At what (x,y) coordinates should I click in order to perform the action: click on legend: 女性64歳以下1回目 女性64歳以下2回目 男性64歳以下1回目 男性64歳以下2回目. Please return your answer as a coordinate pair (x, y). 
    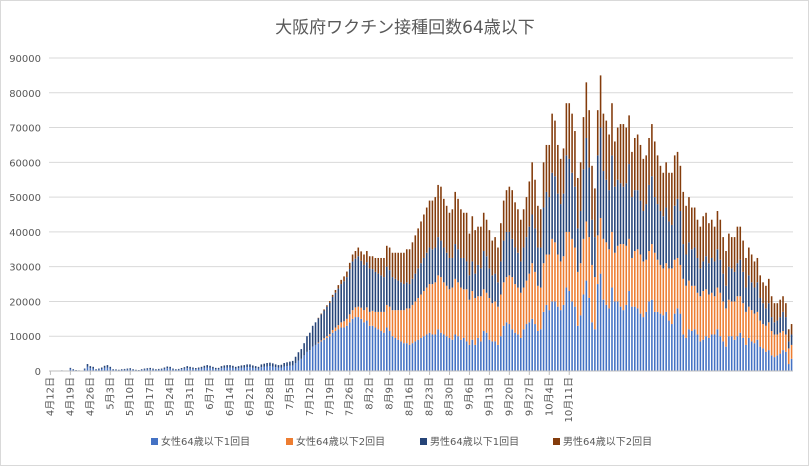
    Looking at the image, I should click on (401, 441).